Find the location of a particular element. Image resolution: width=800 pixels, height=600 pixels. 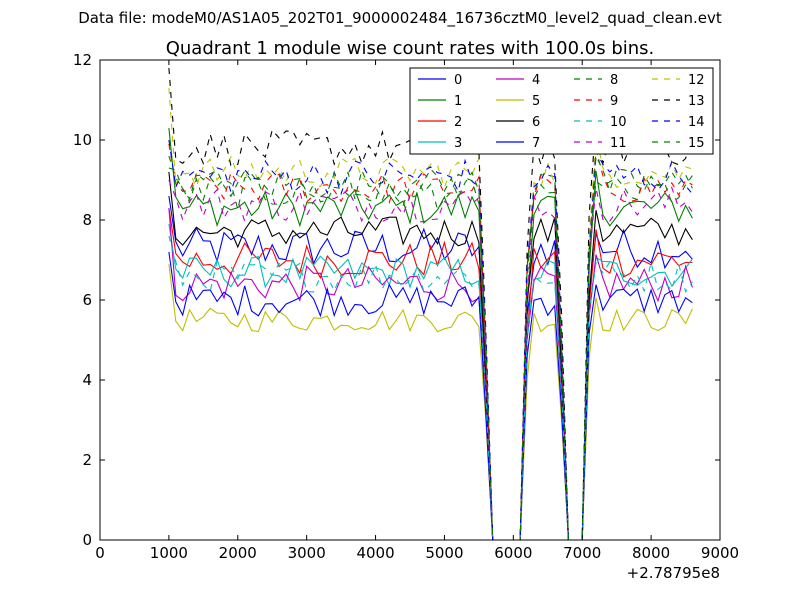

legend-label-12: 12 is located at coordinates (696, 80).